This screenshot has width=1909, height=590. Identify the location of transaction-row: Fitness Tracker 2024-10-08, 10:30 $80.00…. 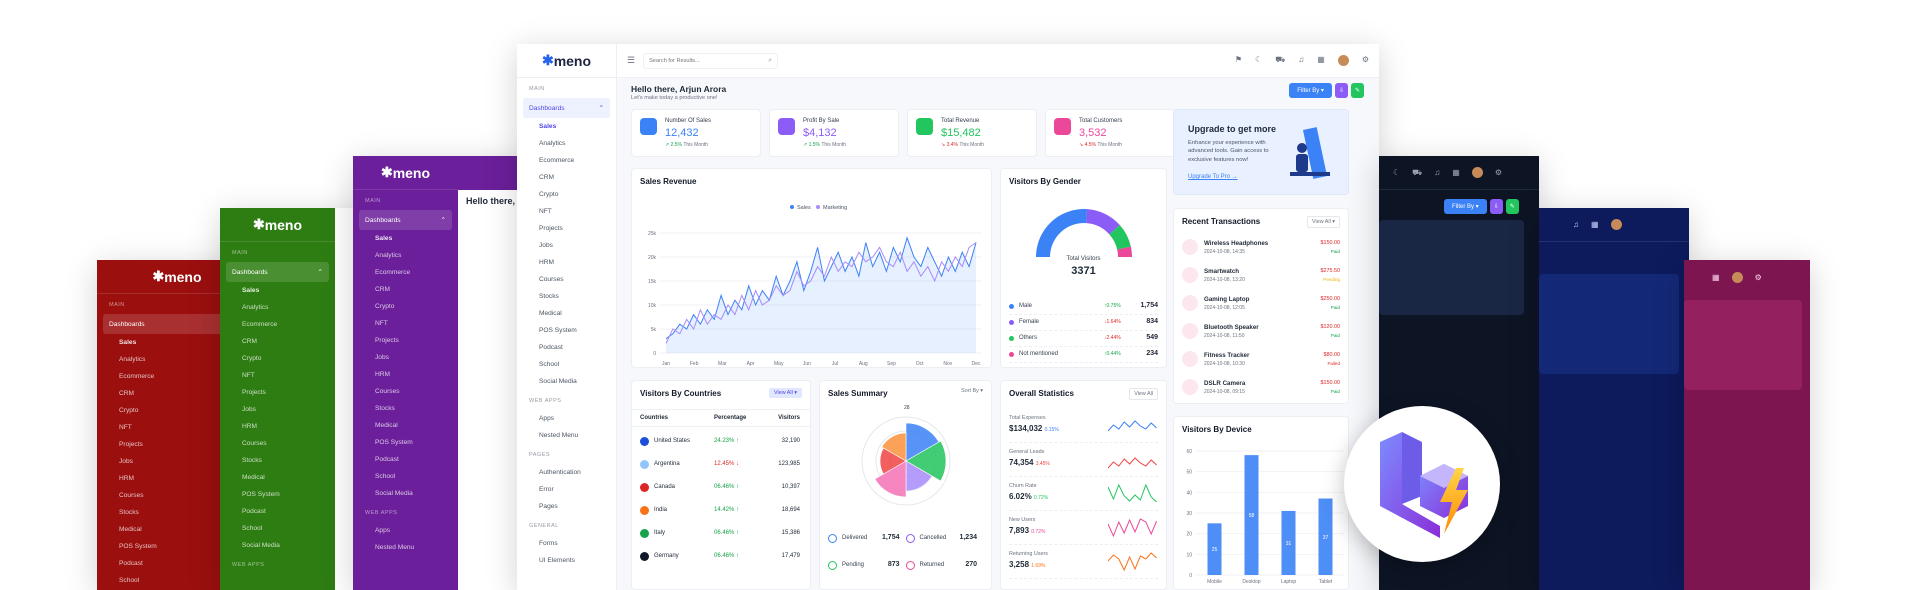
(1260, 361).